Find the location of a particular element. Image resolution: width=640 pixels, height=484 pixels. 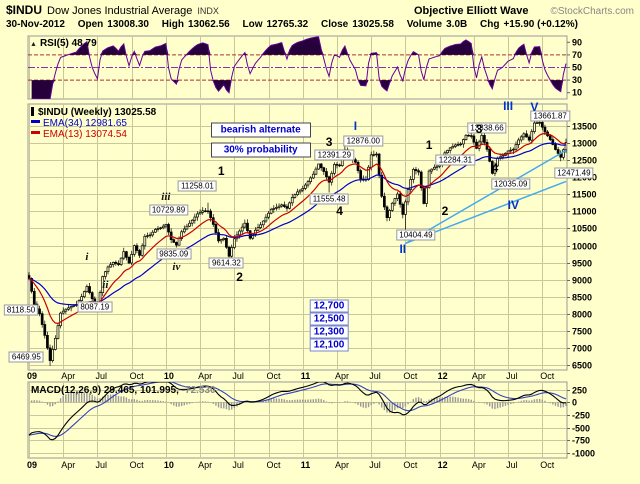

svg-text: 0 is located at coordinates (574, 403).